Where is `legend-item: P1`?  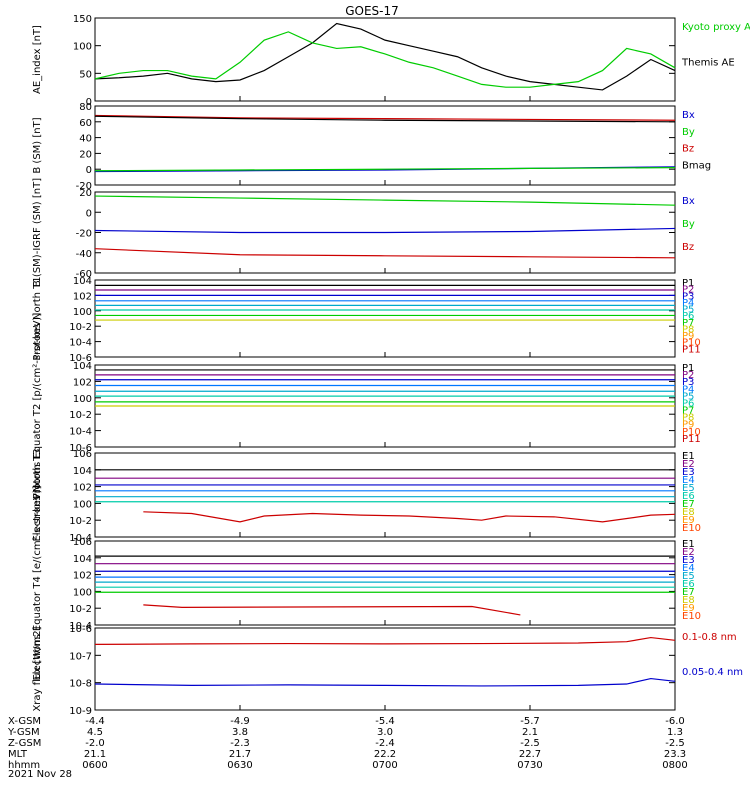 legend-item: P1 is located at coordinates (688, 368).